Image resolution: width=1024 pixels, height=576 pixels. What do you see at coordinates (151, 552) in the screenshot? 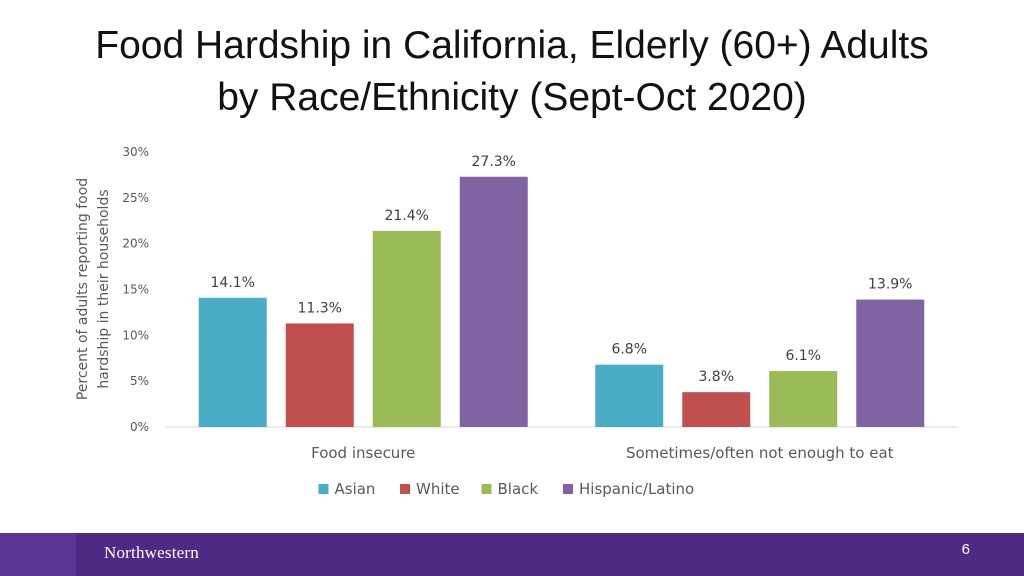
I see `brand-logo-text: Northwestern` at bounding box center [151, 552].